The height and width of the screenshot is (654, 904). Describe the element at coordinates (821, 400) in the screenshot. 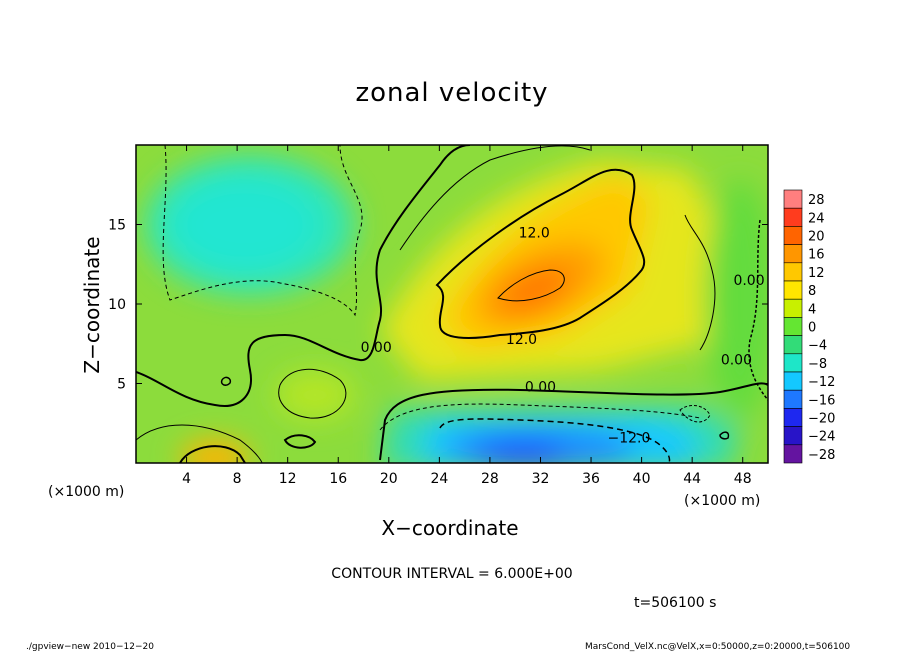

I see `colorbar-label: −16` at that location.